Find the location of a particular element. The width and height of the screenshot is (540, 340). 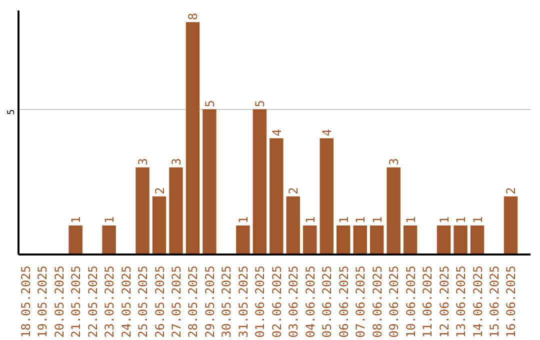

x-tick-label: 06.06.2025 is located at coordinates (343, 301).